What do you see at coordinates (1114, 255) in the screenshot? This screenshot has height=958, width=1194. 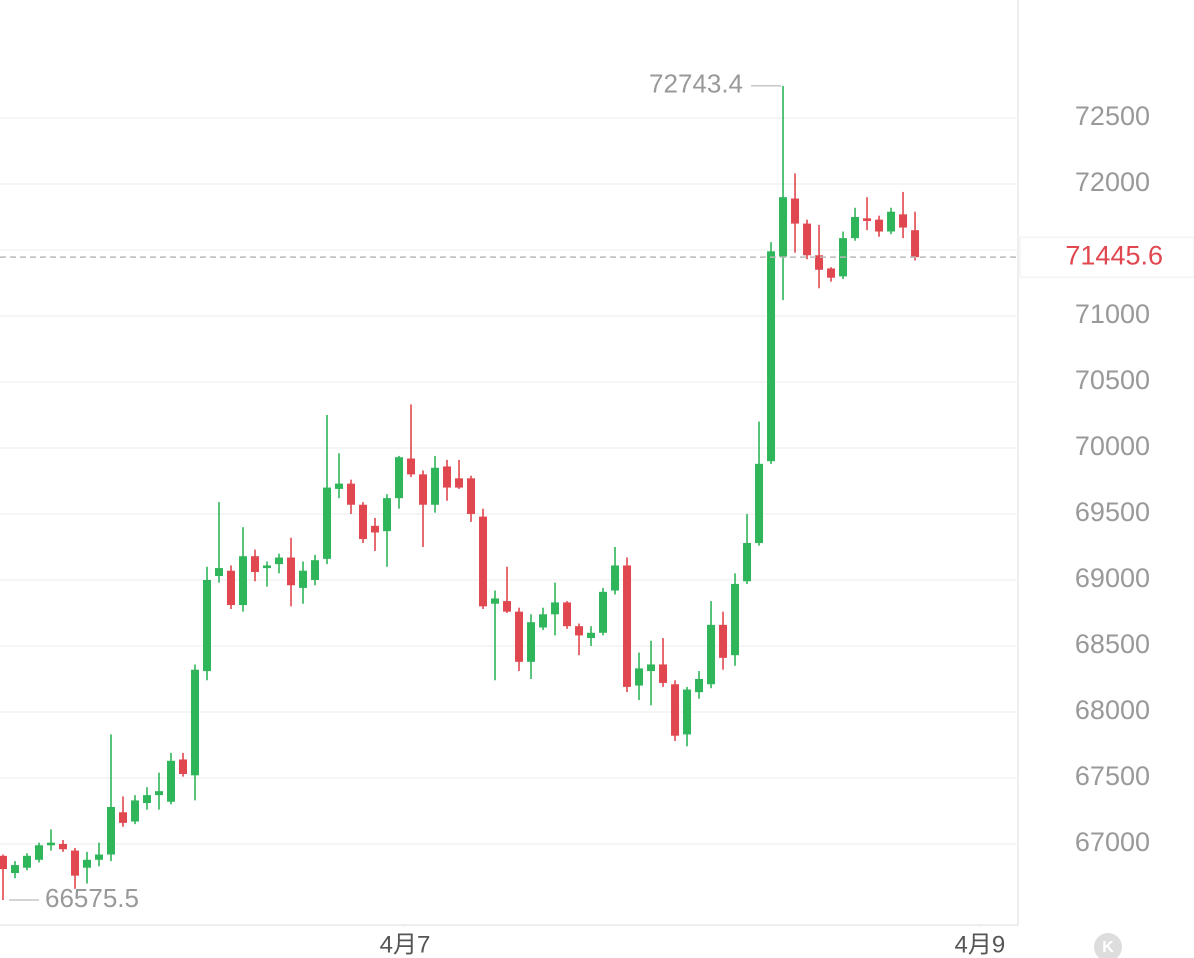 I see `last-price-label: 71445.6` at bounding box center [1114, 255].